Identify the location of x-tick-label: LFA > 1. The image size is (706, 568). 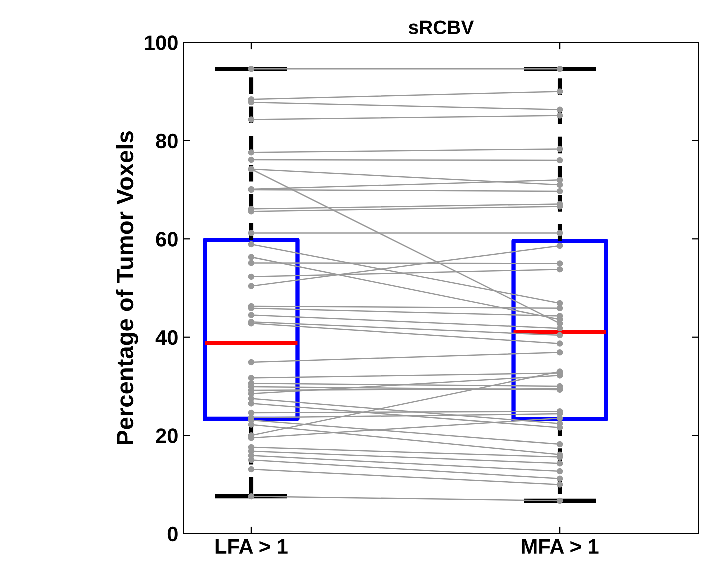
(252, 547).